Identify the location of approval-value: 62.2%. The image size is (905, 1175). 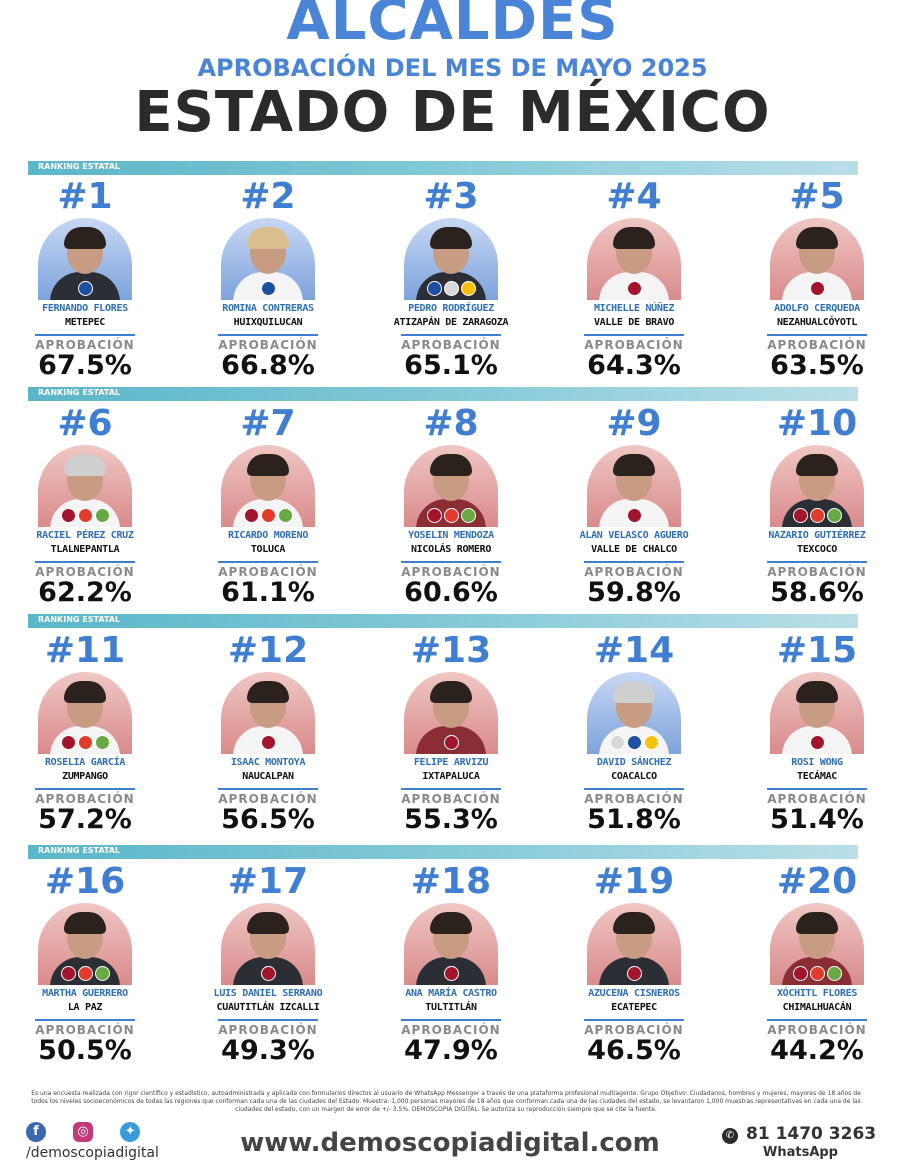
(85, 592).